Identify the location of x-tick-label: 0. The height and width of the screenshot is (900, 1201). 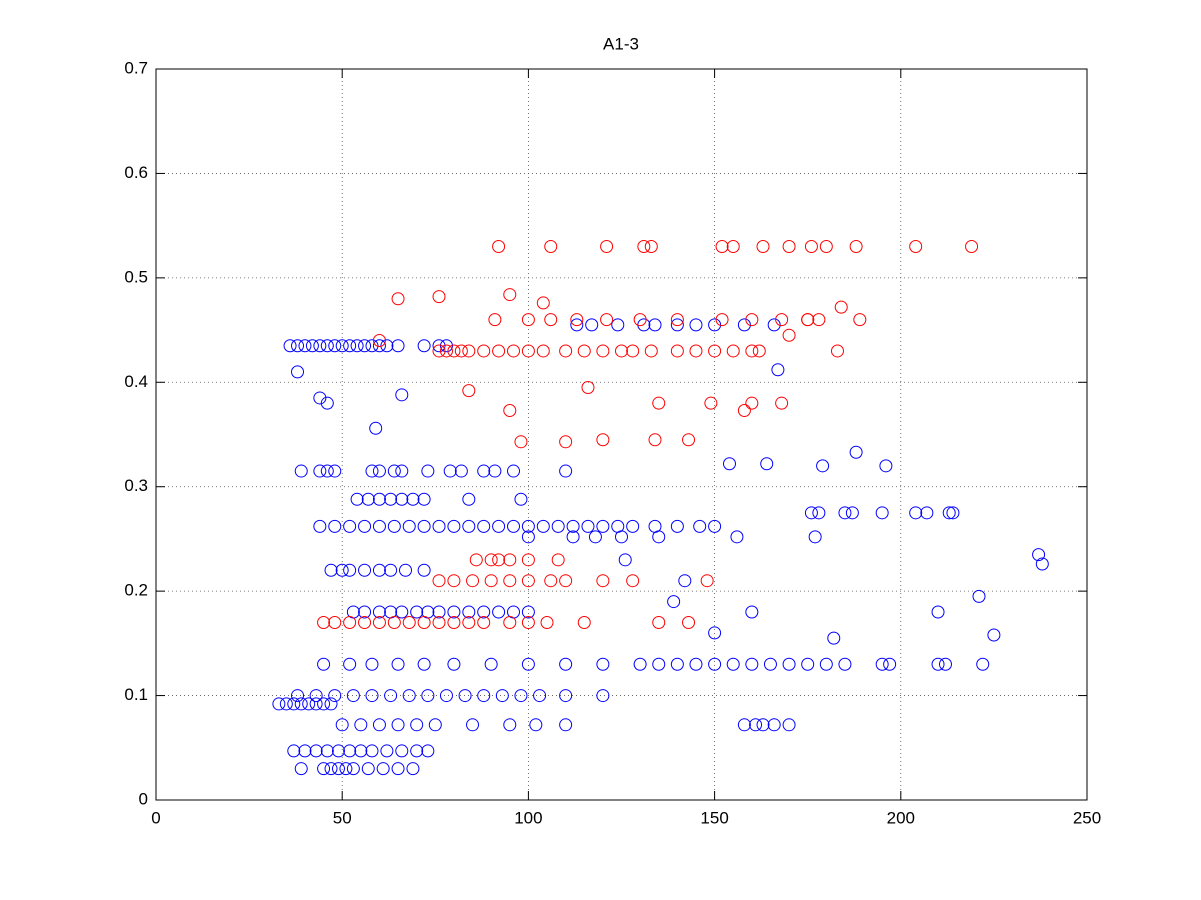
(155, 817).